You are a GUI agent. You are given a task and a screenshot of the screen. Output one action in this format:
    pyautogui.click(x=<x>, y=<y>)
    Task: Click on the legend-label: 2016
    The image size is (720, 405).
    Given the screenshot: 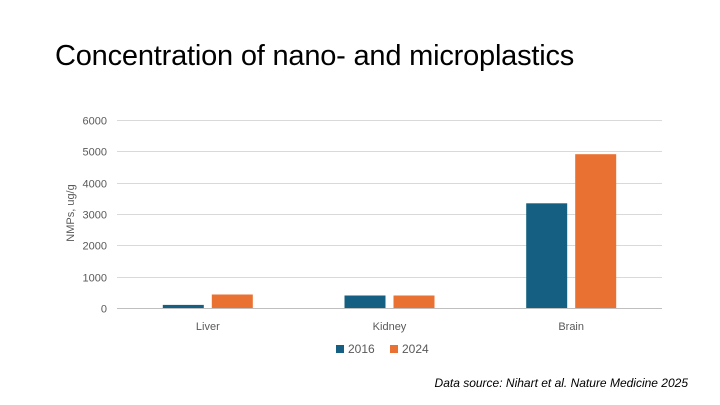 What is the action you would take?
    pyautogui.click(x=361, y=349)
    